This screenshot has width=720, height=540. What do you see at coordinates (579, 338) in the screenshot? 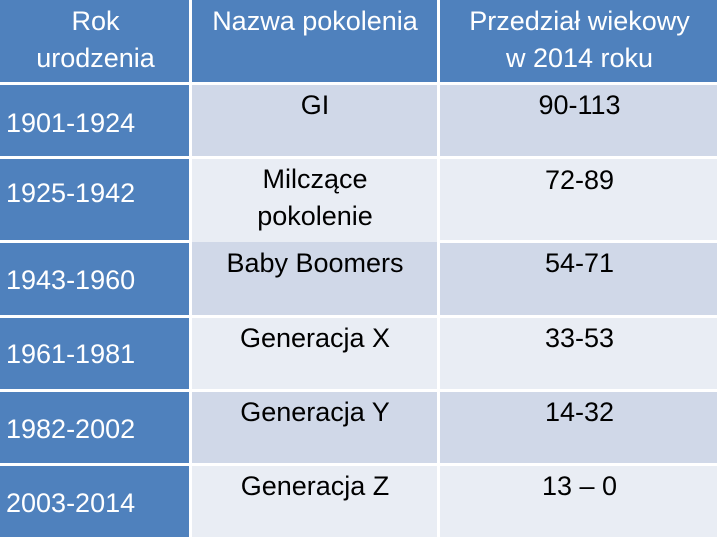
I see `row-4-age-text: 33-53` at bounding box center [579, 338].